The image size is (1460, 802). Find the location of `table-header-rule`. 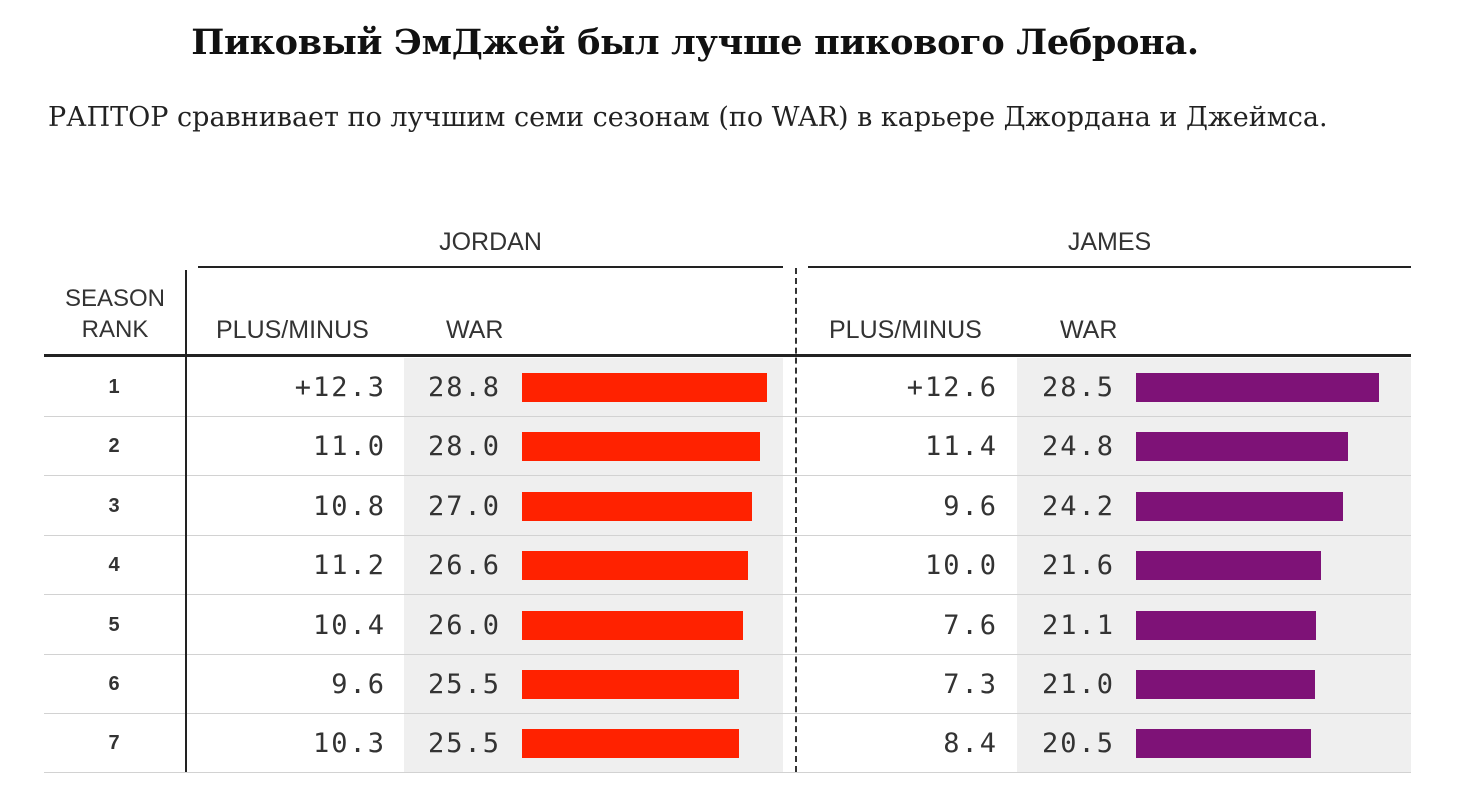

table-header-rule is located at coordinates (727, 355).